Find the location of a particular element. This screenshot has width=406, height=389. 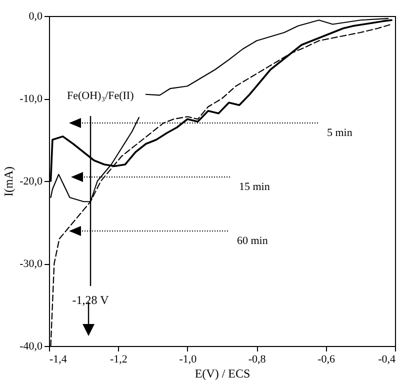

x-tick-label: -1,0 is located at coordinates (188, 360).